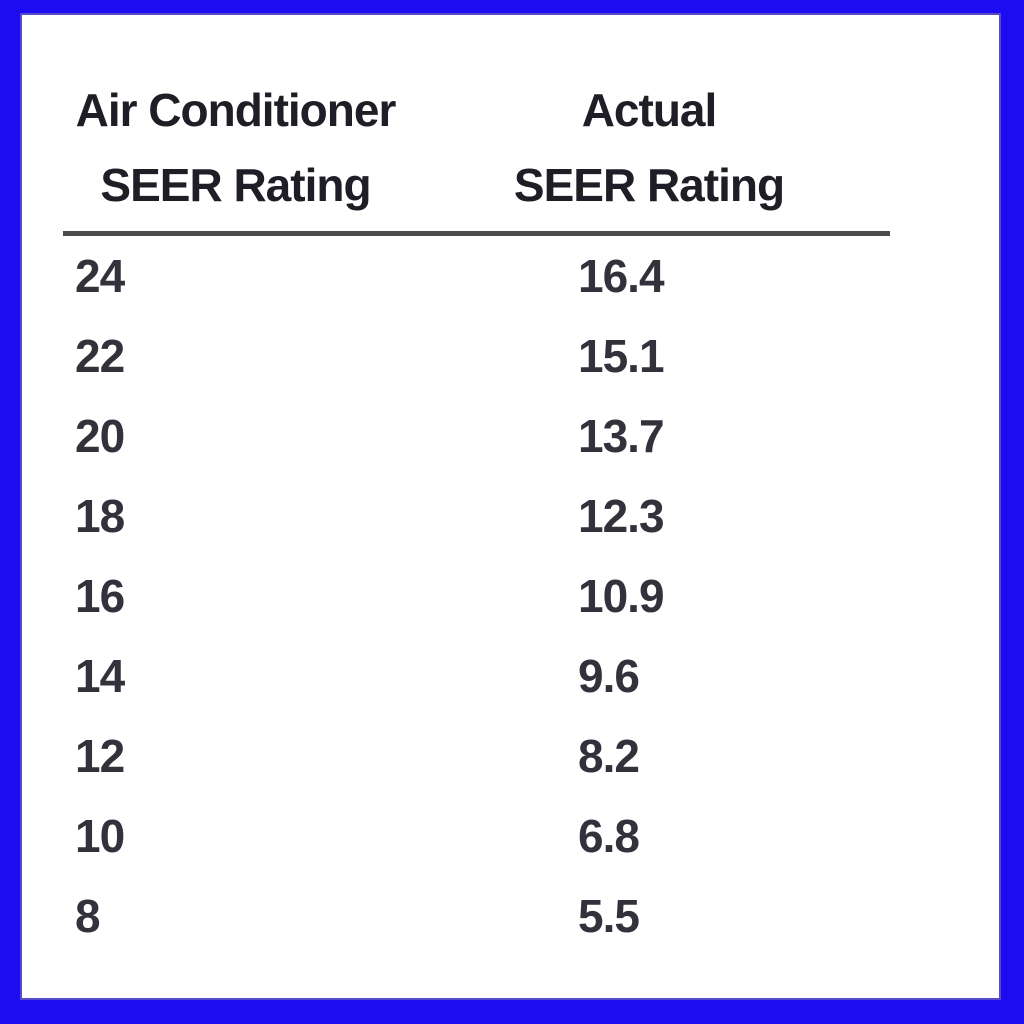 This screenshot has height=1024, width=1024. I want to click on table-row: 22 15.1, so click(476, 356).